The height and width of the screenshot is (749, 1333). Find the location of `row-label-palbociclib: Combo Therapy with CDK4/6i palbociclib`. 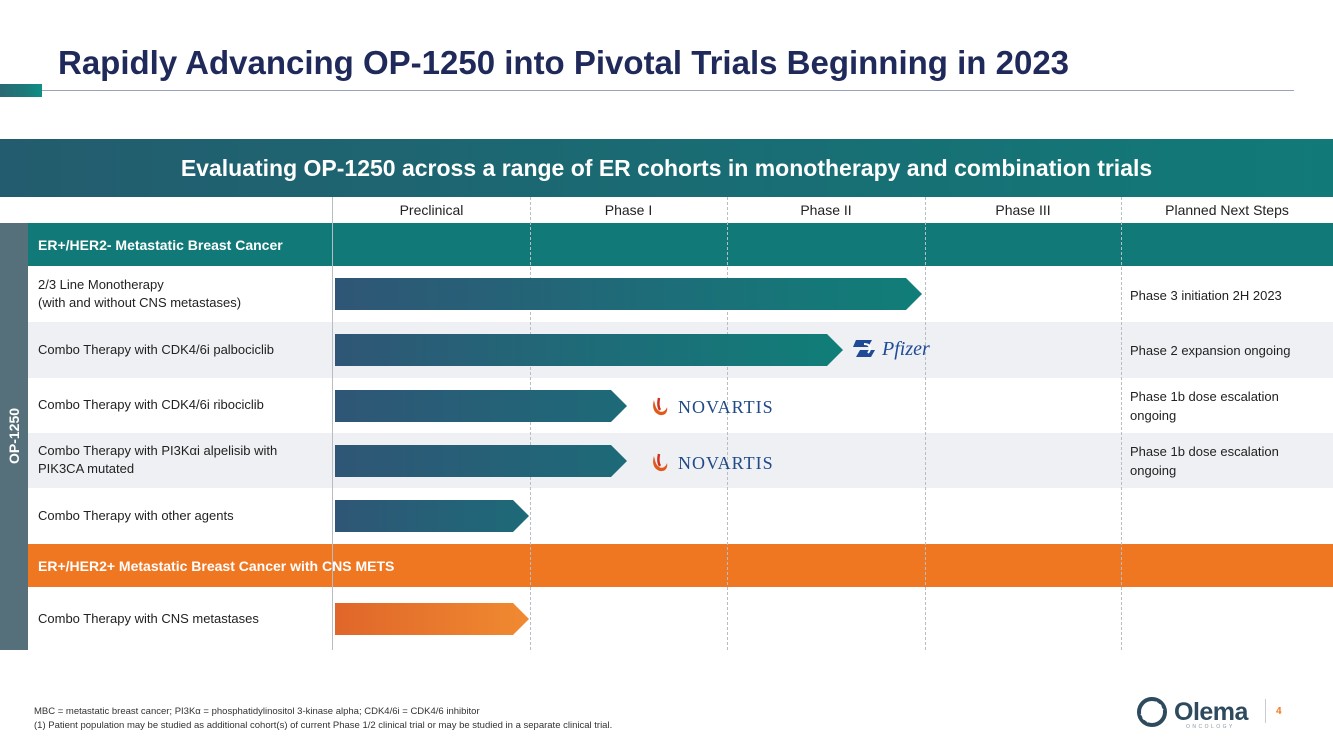

row-label-palbociclib: Combo Therapy with CDK4/6i palbociclib is located at coordinates (156, 349).